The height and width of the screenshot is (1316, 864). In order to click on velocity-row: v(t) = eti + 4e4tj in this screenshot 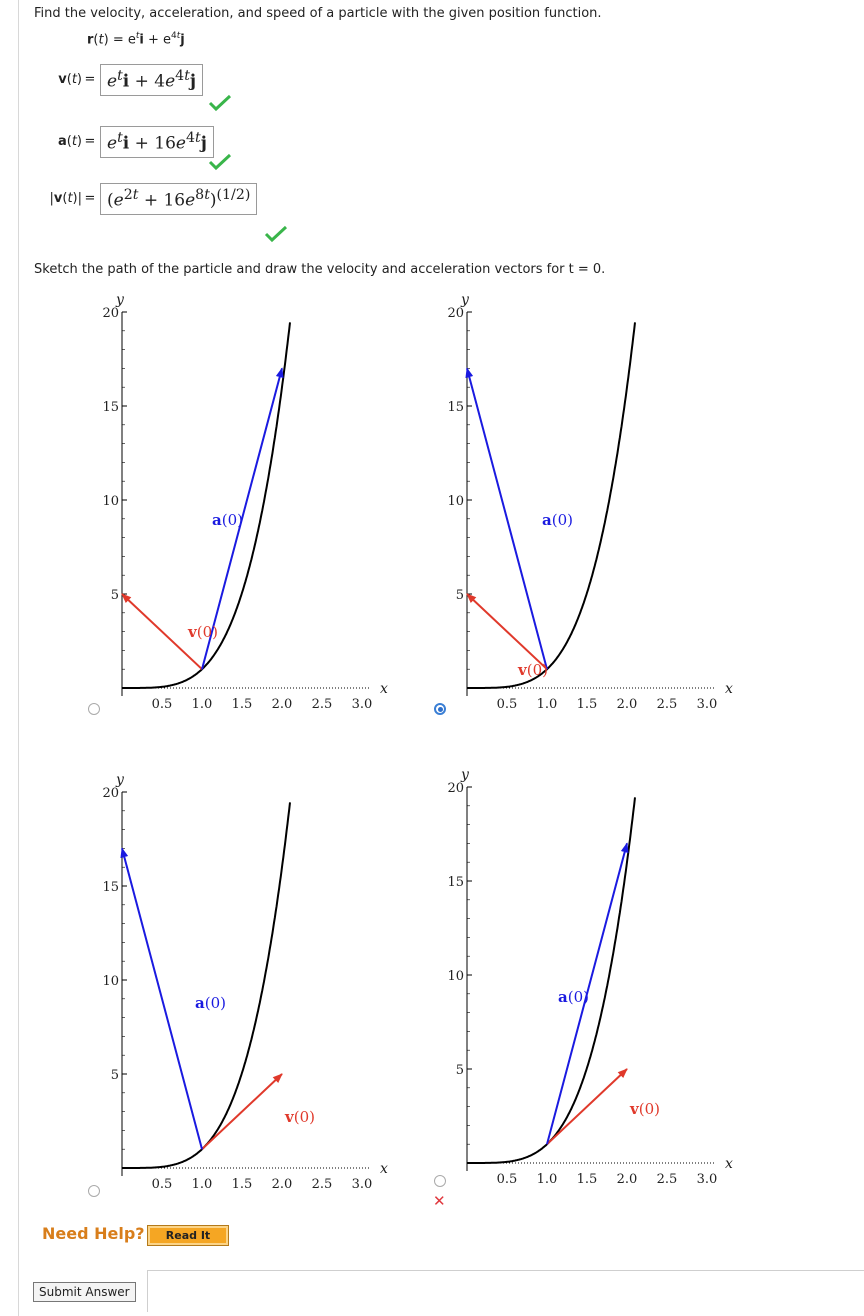, I will do `click(119, 80)`.